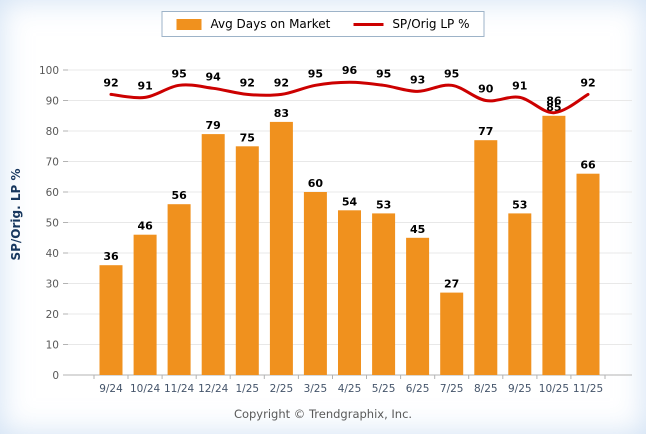 This screenshot has height=434, width=646. I want to click on x-axis-tick-label: 6/25, so click(418, 389).